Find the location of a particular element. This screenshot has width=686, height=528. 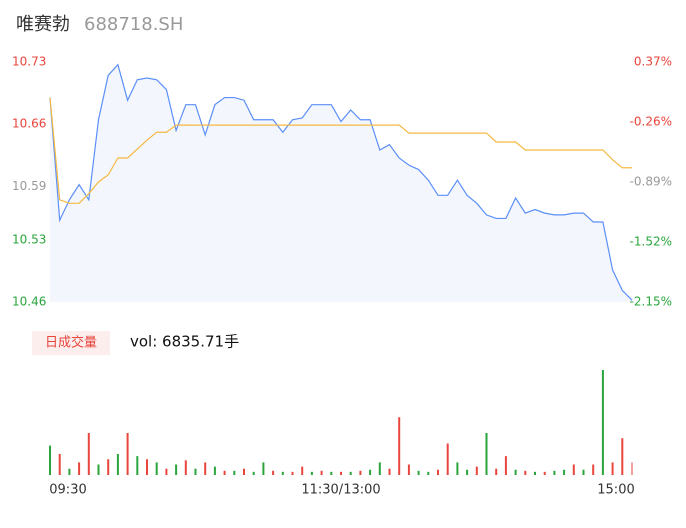

y-tick-label: 10.46 is located at coordinates (29, 302).